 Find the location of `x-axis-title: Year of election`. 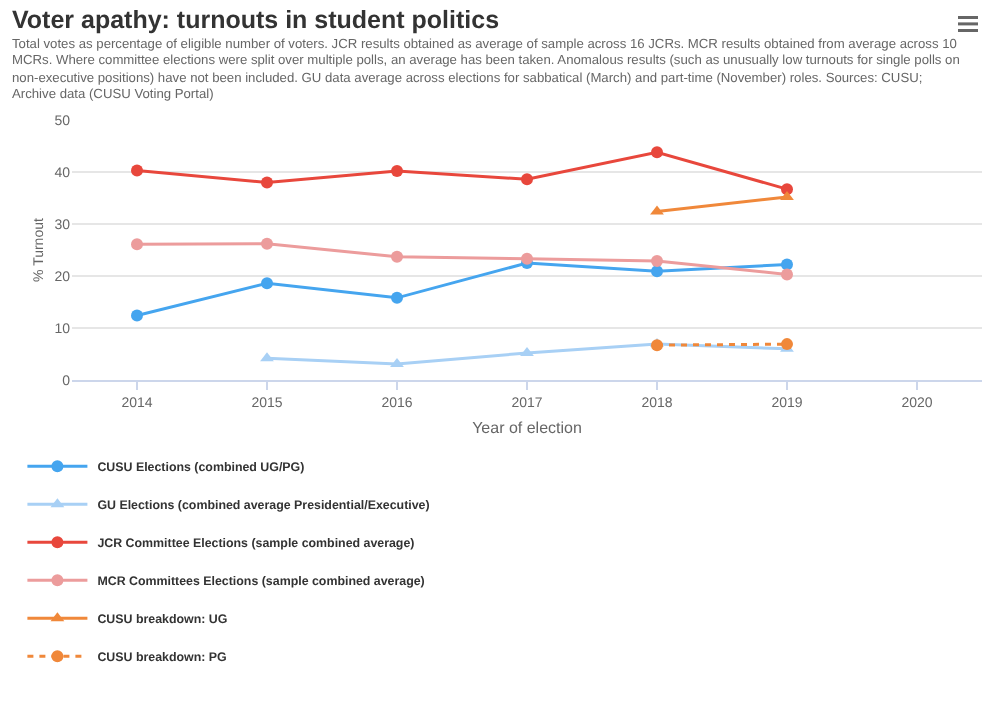

x-axis-title: Year of election is located at coordinates (527, 428).